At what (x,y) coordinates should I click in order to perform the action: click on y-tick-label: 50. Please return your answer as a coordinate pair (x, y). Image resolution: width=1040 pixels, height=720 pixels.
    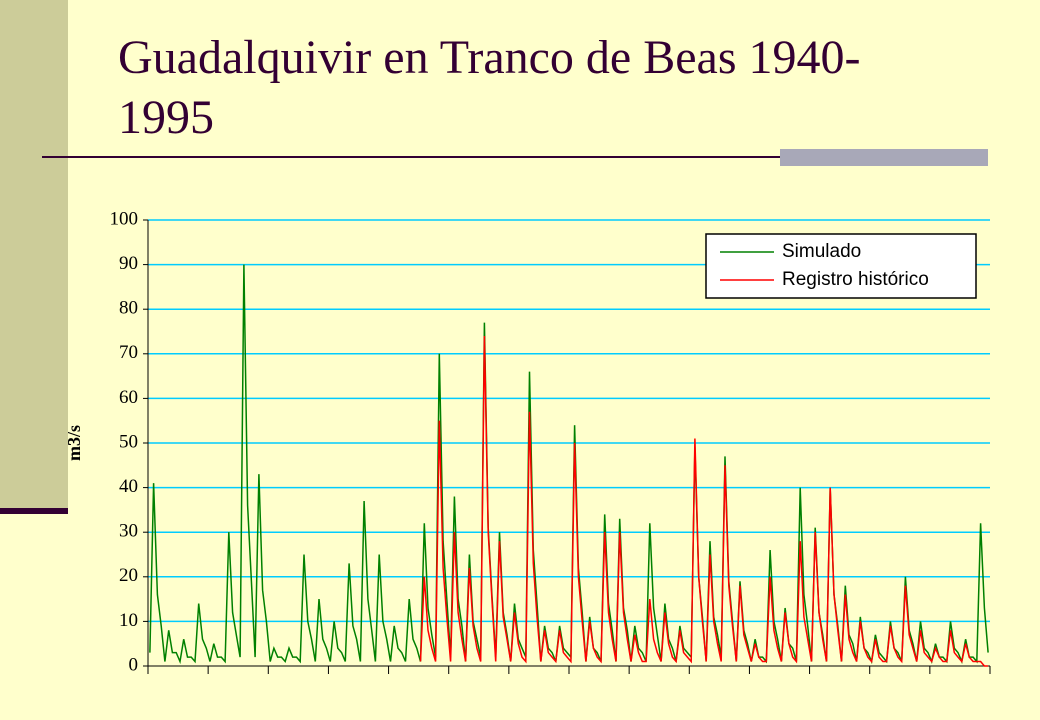
    Looking at the image, I should click on (128, 441).